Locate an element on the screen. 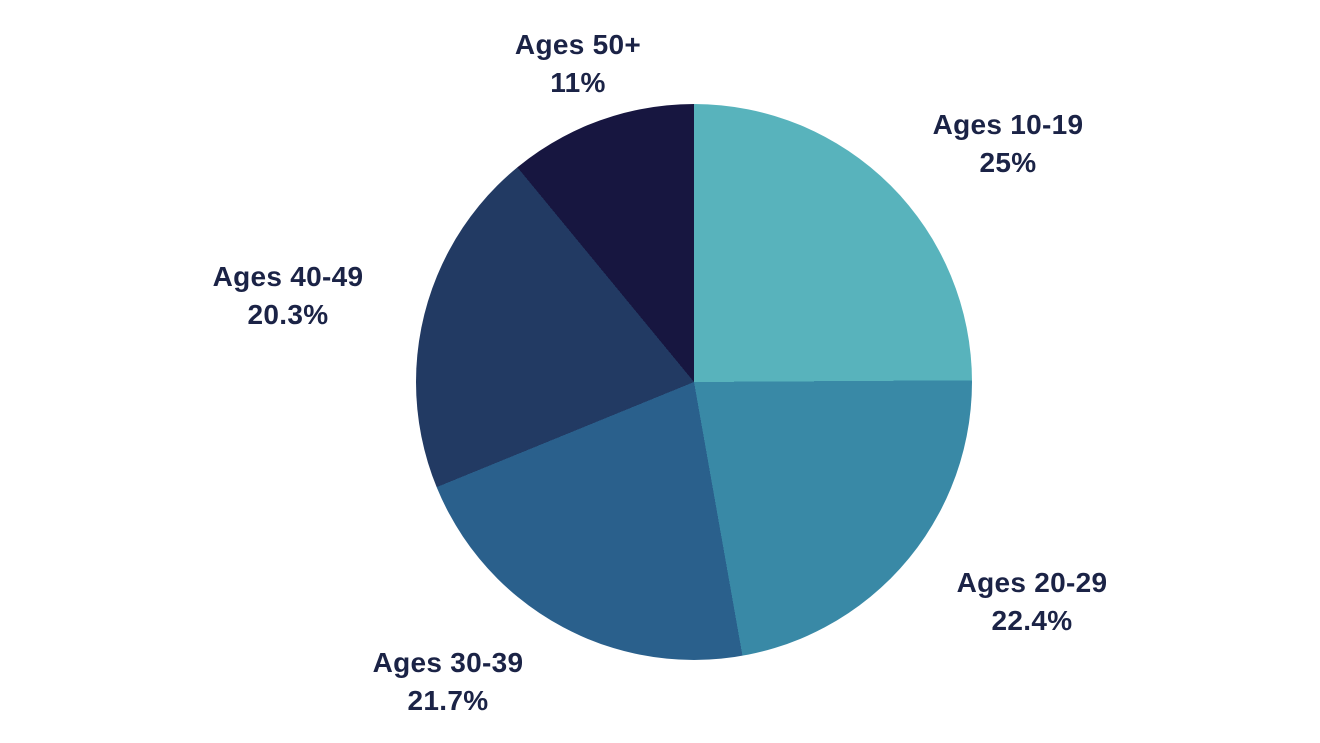 The width and height of the screenshot is (1320, 743). slice-label-ages-40-49: Ages 40-49 20.3% is located at coordinates (288, 296).